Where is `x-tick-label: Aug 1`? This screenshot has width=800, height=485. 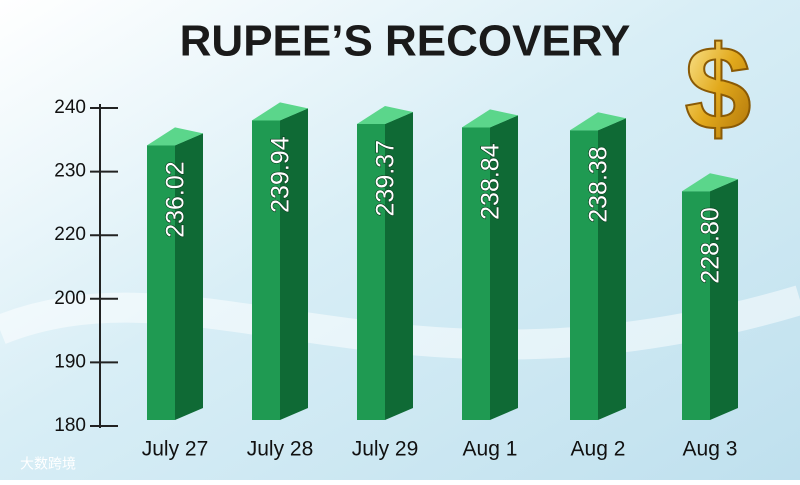 x-tick-label: Aug 1 is located at coordinates (490, 449).